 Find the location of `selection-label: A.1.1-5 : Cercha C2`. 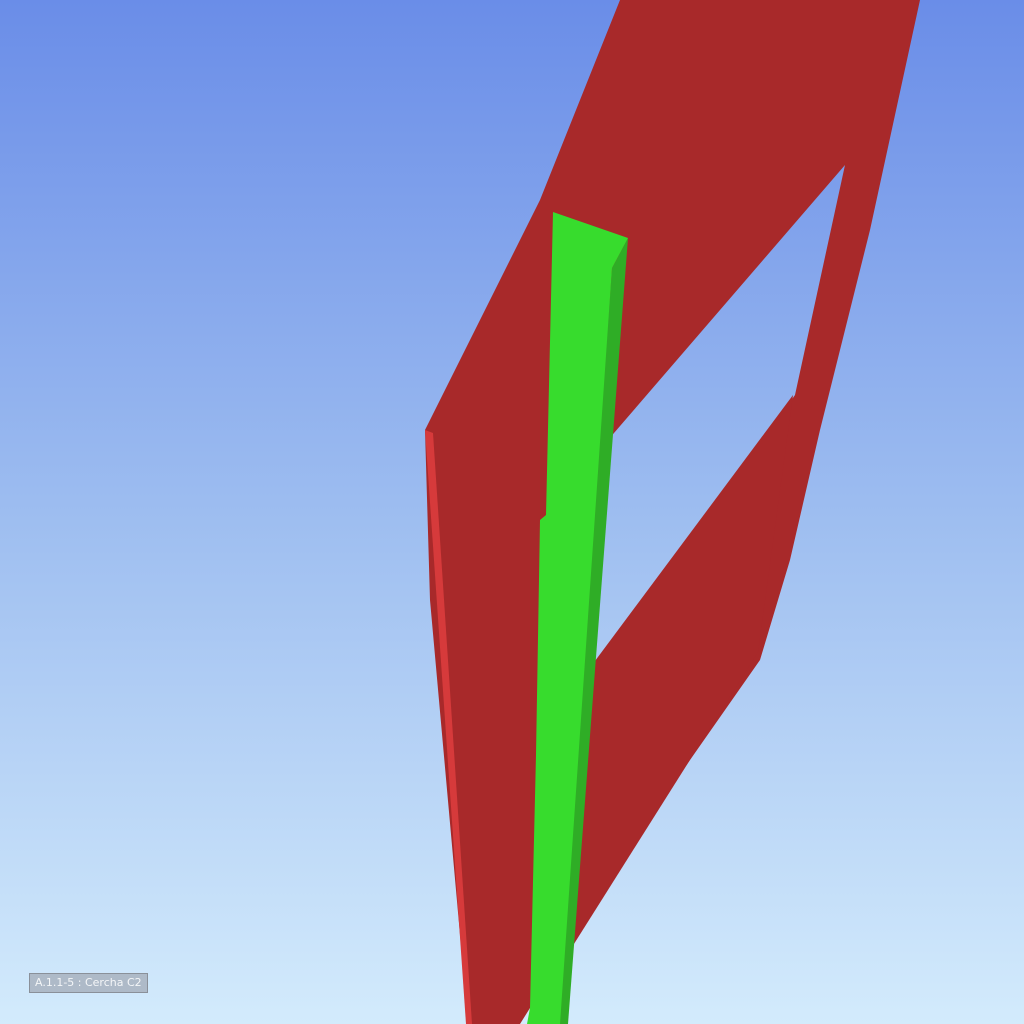

selection-label: A.1.1-5 : Cercha C2 is located at coordinates (88, 983).